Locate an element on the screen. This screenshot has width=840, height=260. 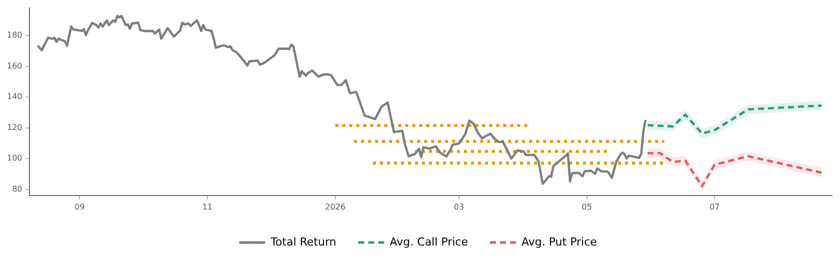
y-tick-label: 180 is located at coordinates (14, 35).